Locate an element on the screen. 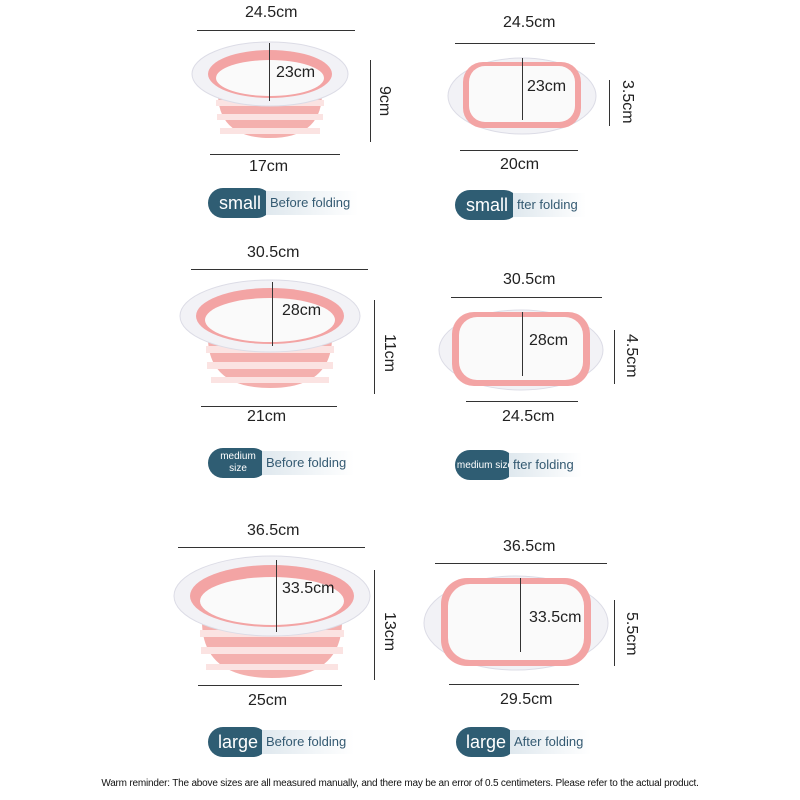  size-tag-before: large Before folding is located at coordinates (281, 742).